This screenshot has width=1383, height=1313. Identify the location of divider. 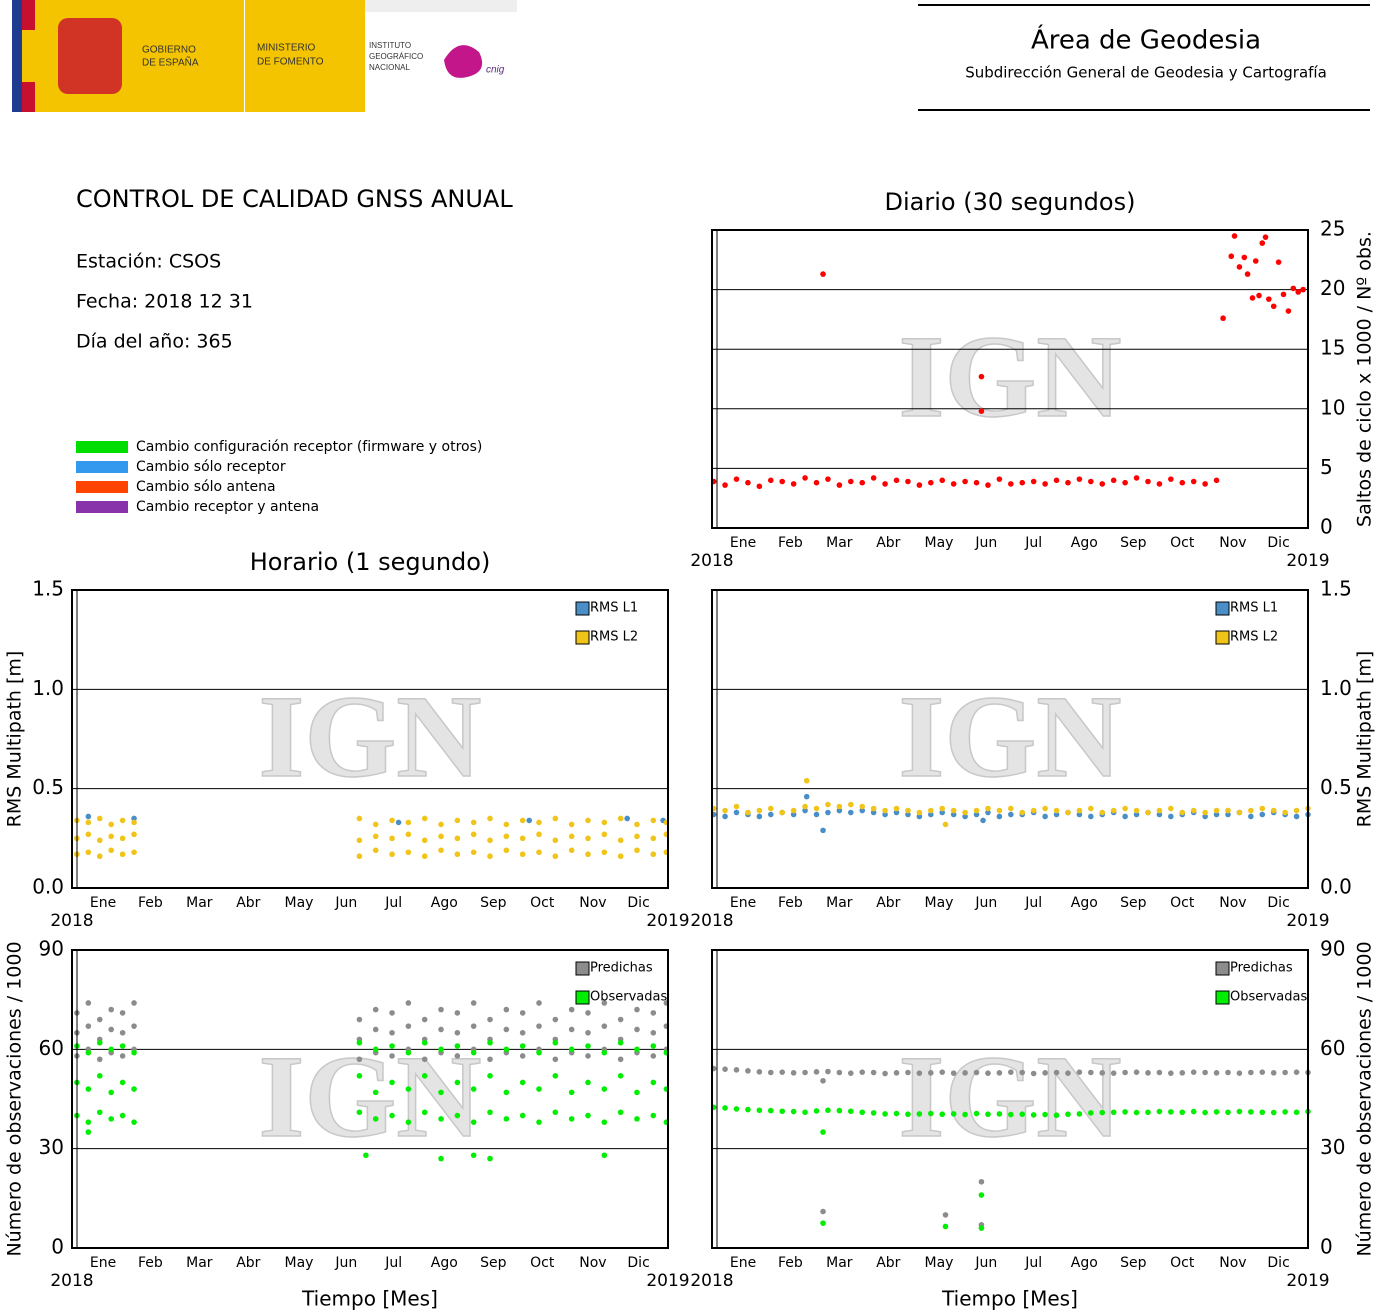
(244, 56).